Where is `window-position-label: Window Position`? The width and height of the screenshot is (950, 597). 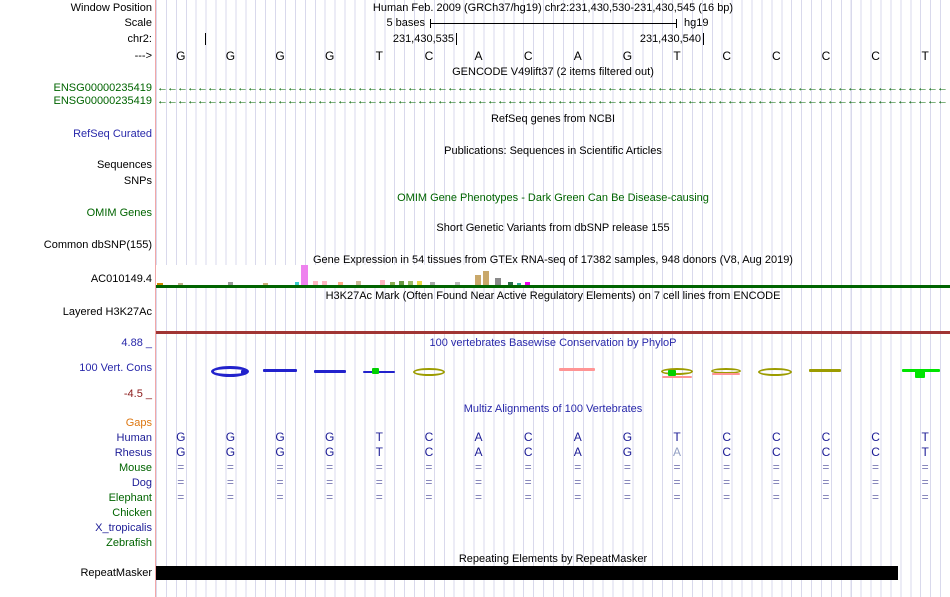
window-position-label: Window Position is located at coordinates (111, 8).